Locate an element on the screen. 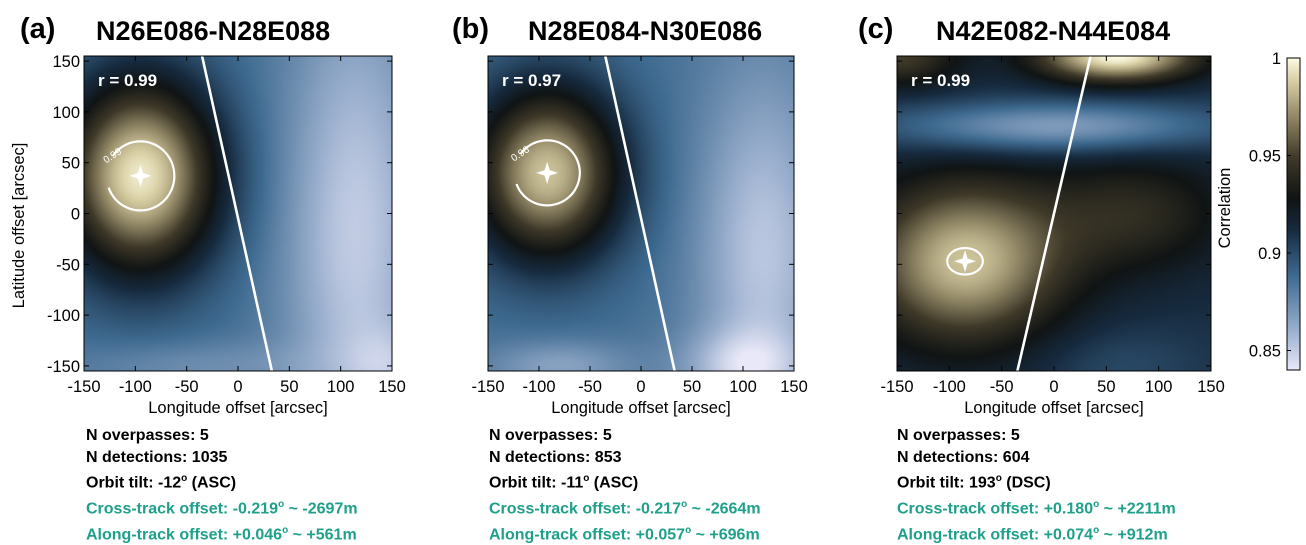  colorbar-tick-label: 1 is located at coordinates (1276, 59).